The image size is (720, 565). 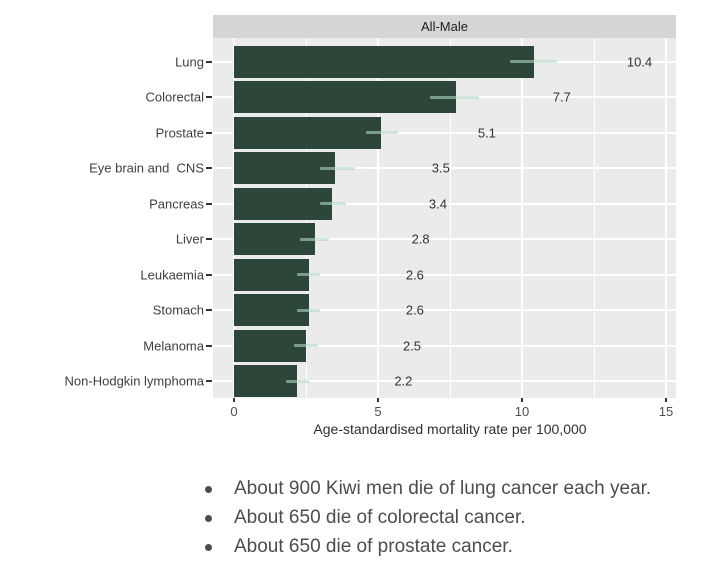 I want to click on bullet-item: About 650 die of prostate cancer., so click(x=427, y=546).